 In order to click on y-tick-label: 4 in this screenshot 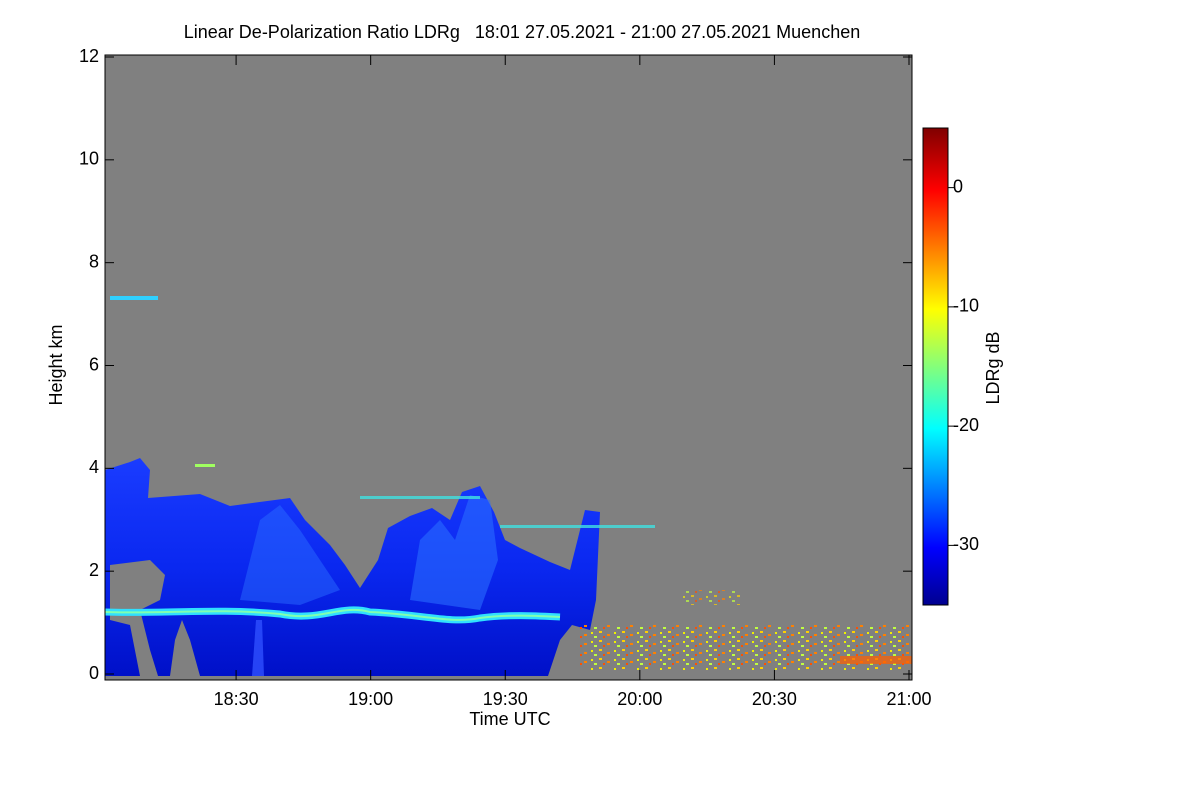, I will do `click(94, 467)`.